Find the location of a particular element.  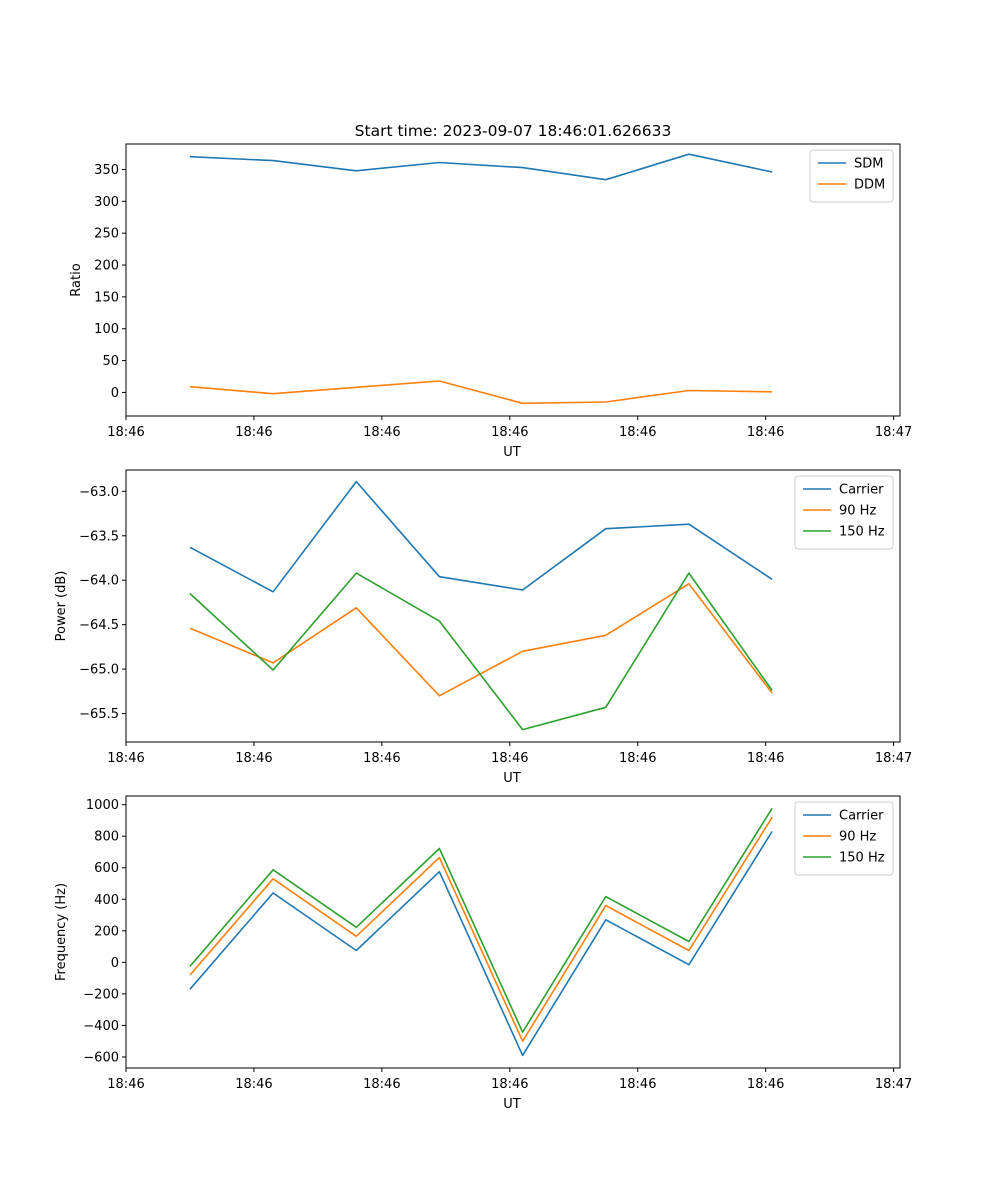

y-tick-label: −63.5 is located at coordinates (99, 536).